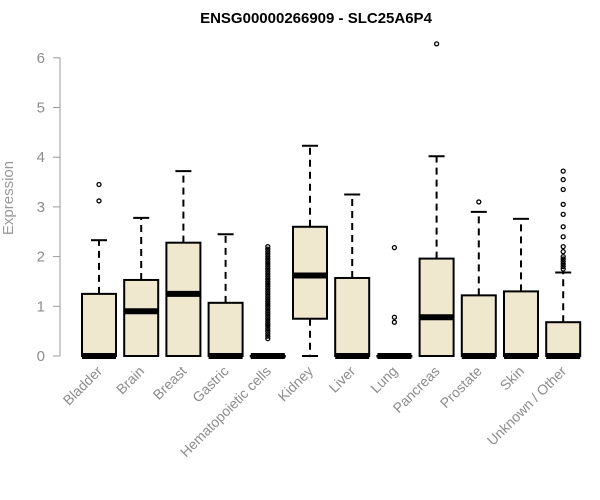 The height and width of the screenshot is (500, 600). Describe the element at coordinates (41, 257) in the screenshot. I see `y-tick-label: 2` at that location.